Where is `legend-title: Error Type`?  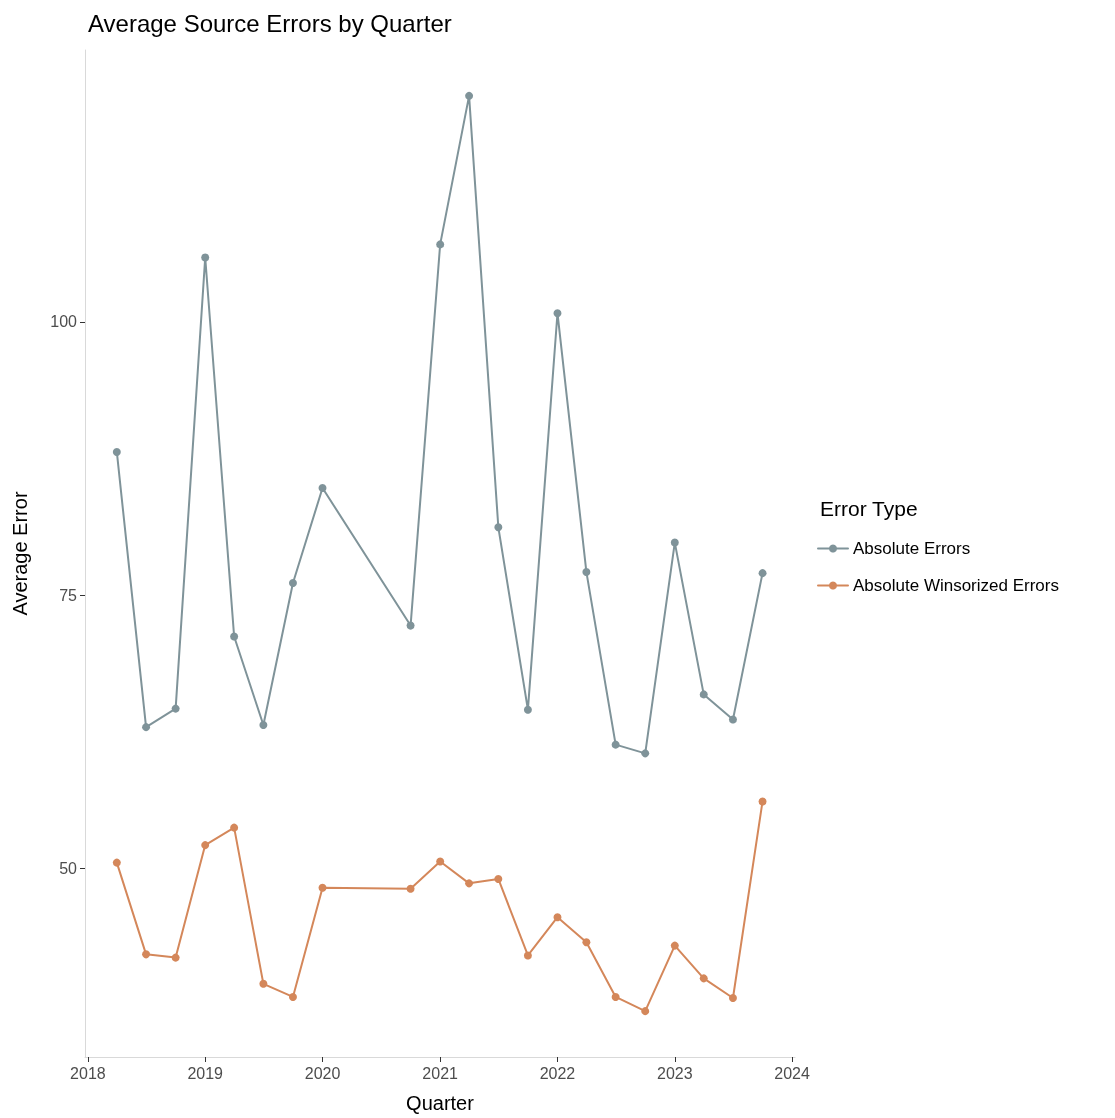
legend-title: Error Type is located at coordinates (869, 508).